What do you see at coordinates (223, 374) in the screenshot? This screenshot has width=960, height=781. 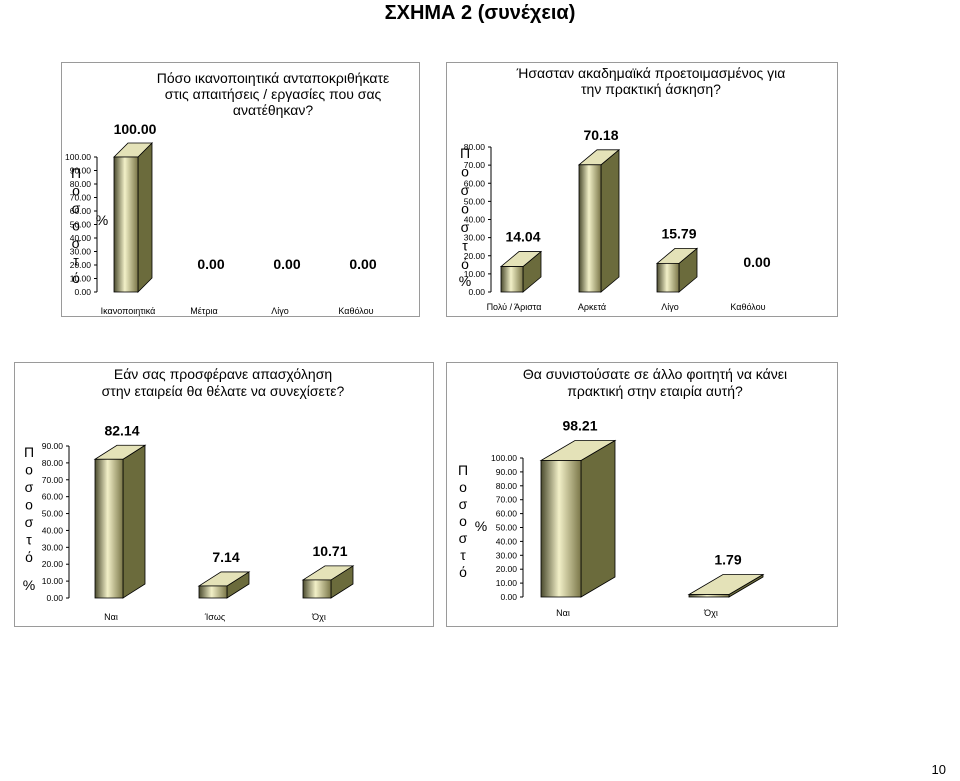 I see `chart-title-line: Εάν σας προσφέρανε απασχόληση` at bounding box center [223, 374].